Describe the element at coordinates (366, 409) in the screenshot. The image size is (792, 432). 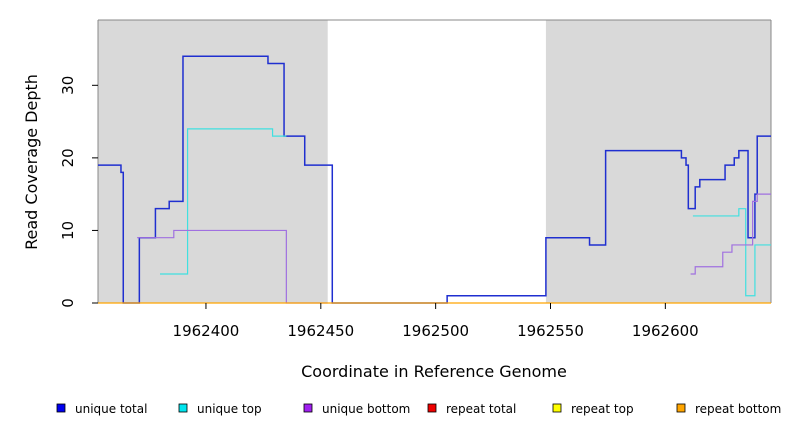
I see `legend-label-unique-bottom: unique bottom` at that location.